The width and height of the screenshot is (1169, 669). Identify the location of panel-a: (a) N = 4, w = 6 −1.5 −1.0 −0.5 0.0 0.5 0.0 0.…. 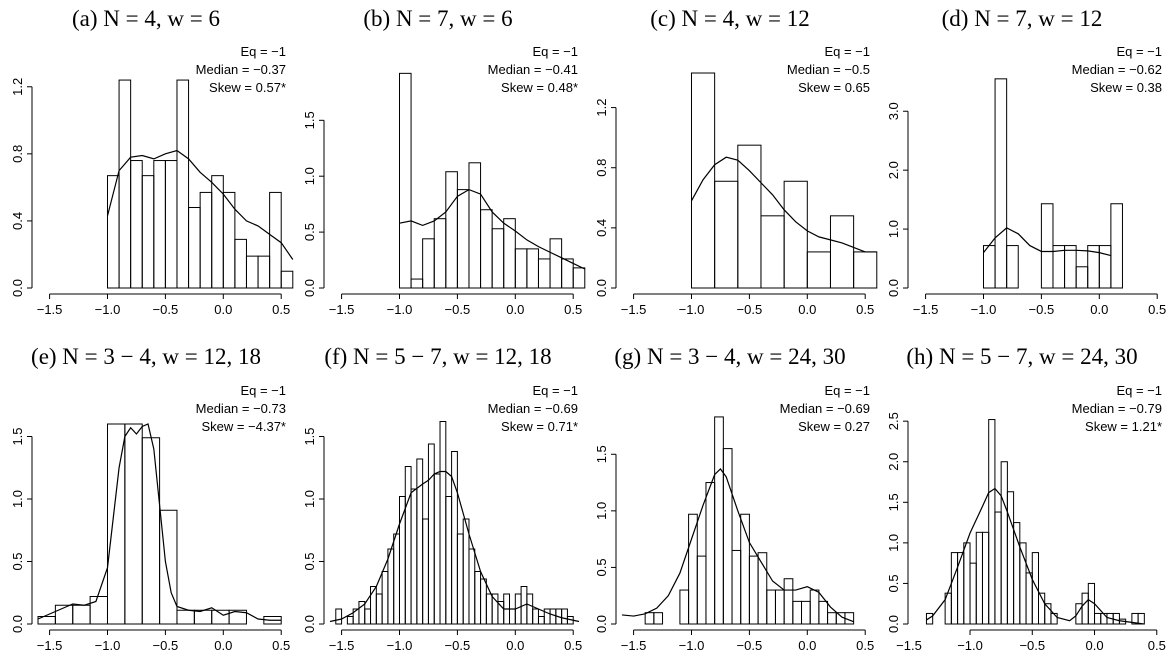
(147, 167).